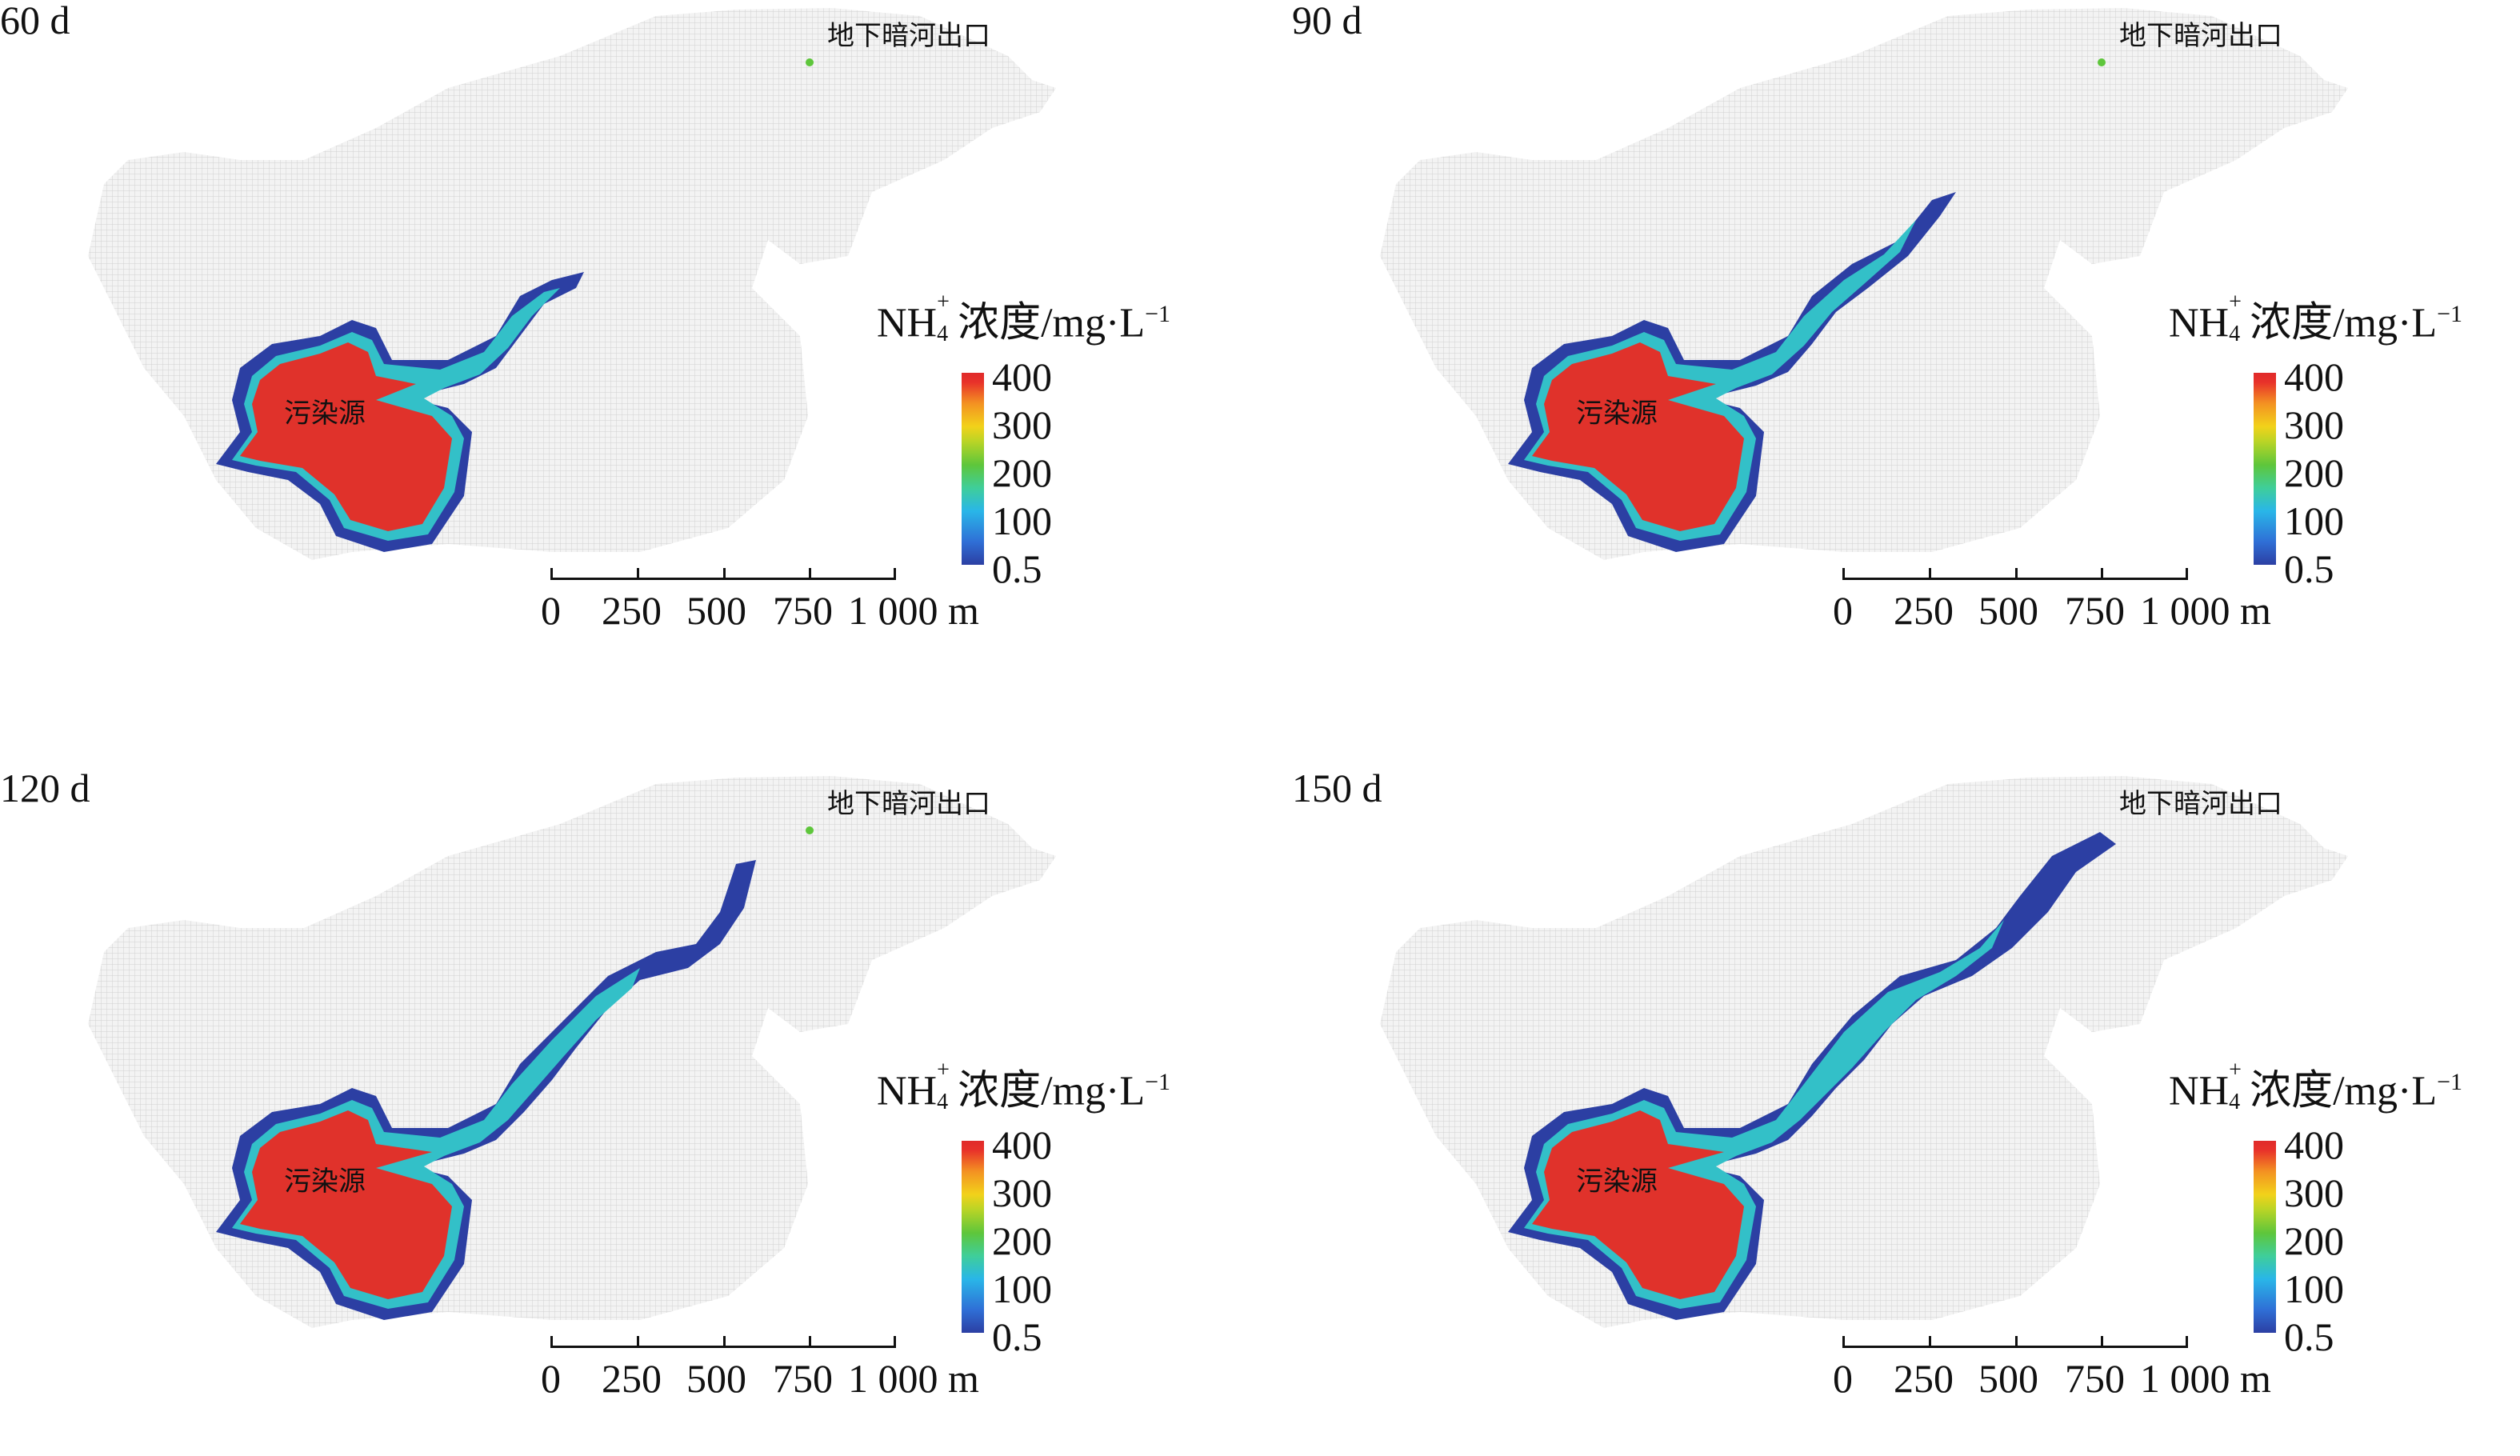  Describe the element at coordinates (2102, 62) in the screenshot. I see `outlet-marker` at that location.